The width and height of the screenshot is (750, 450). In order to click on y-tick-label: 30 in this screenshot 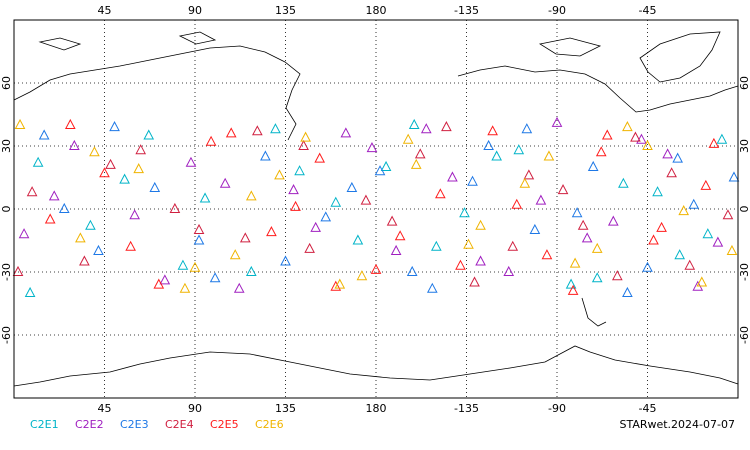, I will do `click(744, 146)`.